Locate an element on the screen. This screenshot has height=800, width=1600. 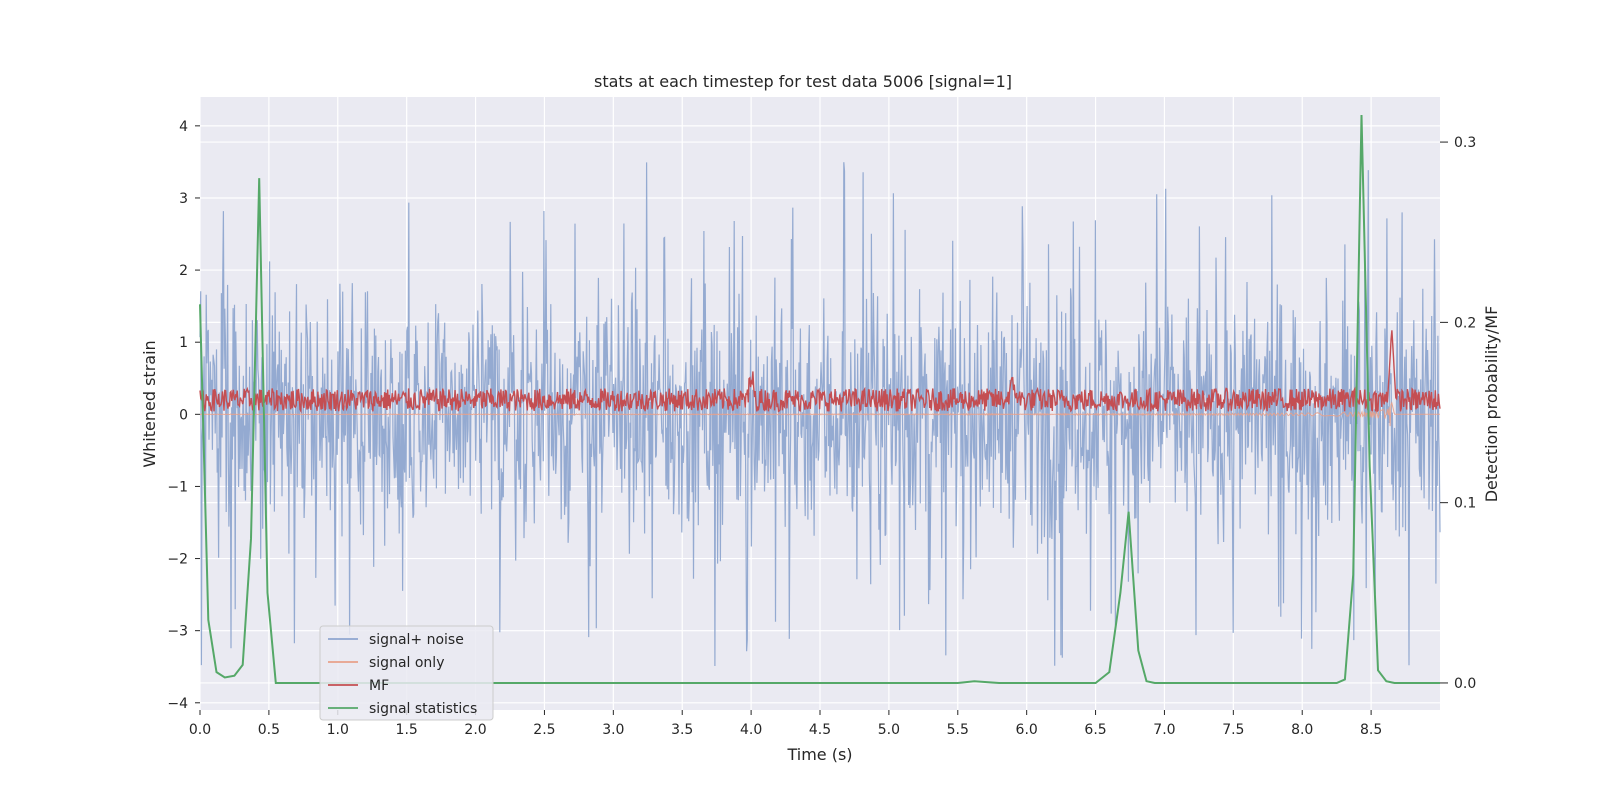
legend-entry-signal-only: signal only is located at coordinates (386, 663).